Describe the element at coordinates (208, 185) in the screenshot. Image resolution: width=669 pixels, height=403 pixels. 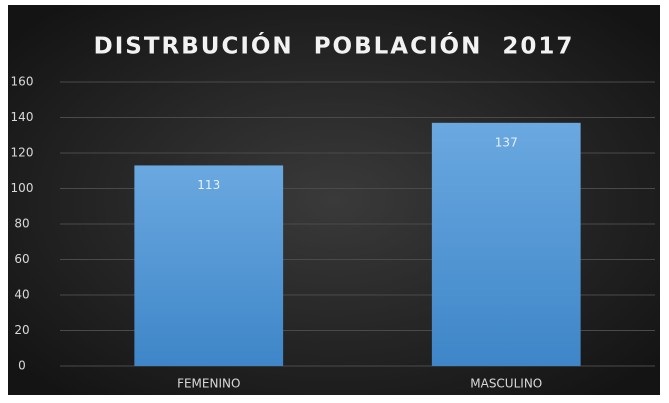
I see `data-label: 113` at that location.